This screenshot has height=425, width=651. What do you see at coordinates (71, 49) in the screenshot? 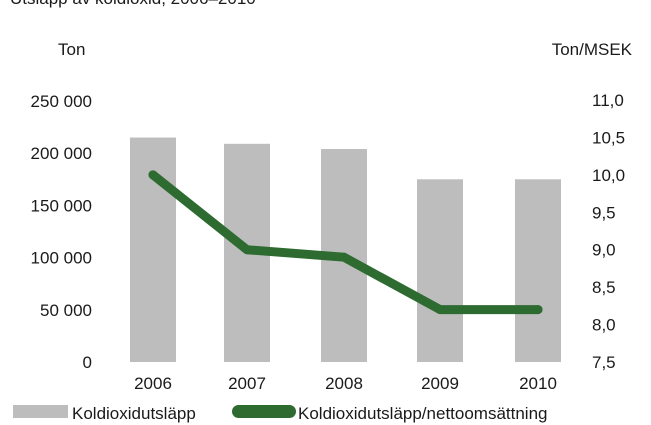
I see `left-axis-unit-label: Ton` at bounding box center [71, 49].